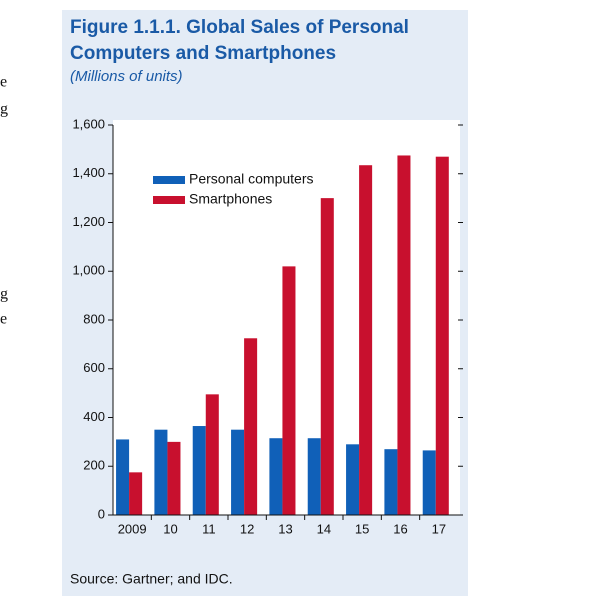 This screenshot has height=614, width=614. Describe the element at coordinates (285, 528) in the screenshot. I see `x-tick-label: 13` at that location.